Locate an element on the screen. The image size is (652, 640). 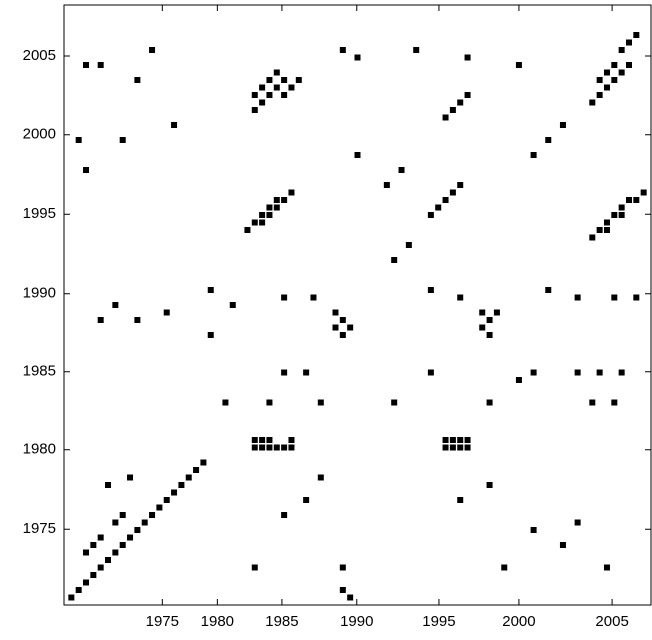
y-tick-label: 2005 is located at coordinates (39, 55).